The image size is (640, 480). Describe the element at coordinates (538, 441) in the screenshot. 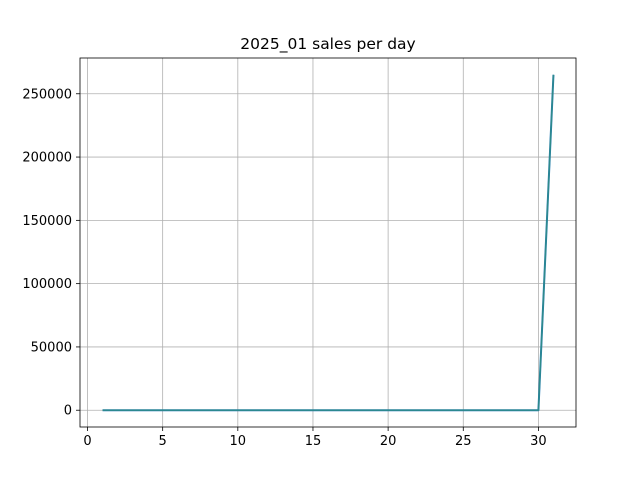

I see `x-tick-label: 30` at that location.